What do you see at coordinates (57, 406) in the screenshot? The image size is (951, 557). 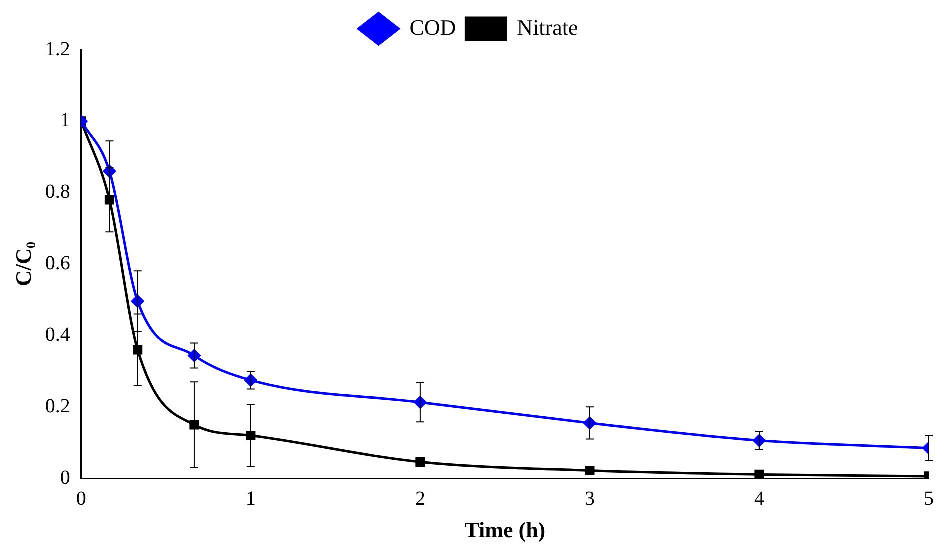 I see `y-tick-label: 0.2` at bounding box center [57, 406].